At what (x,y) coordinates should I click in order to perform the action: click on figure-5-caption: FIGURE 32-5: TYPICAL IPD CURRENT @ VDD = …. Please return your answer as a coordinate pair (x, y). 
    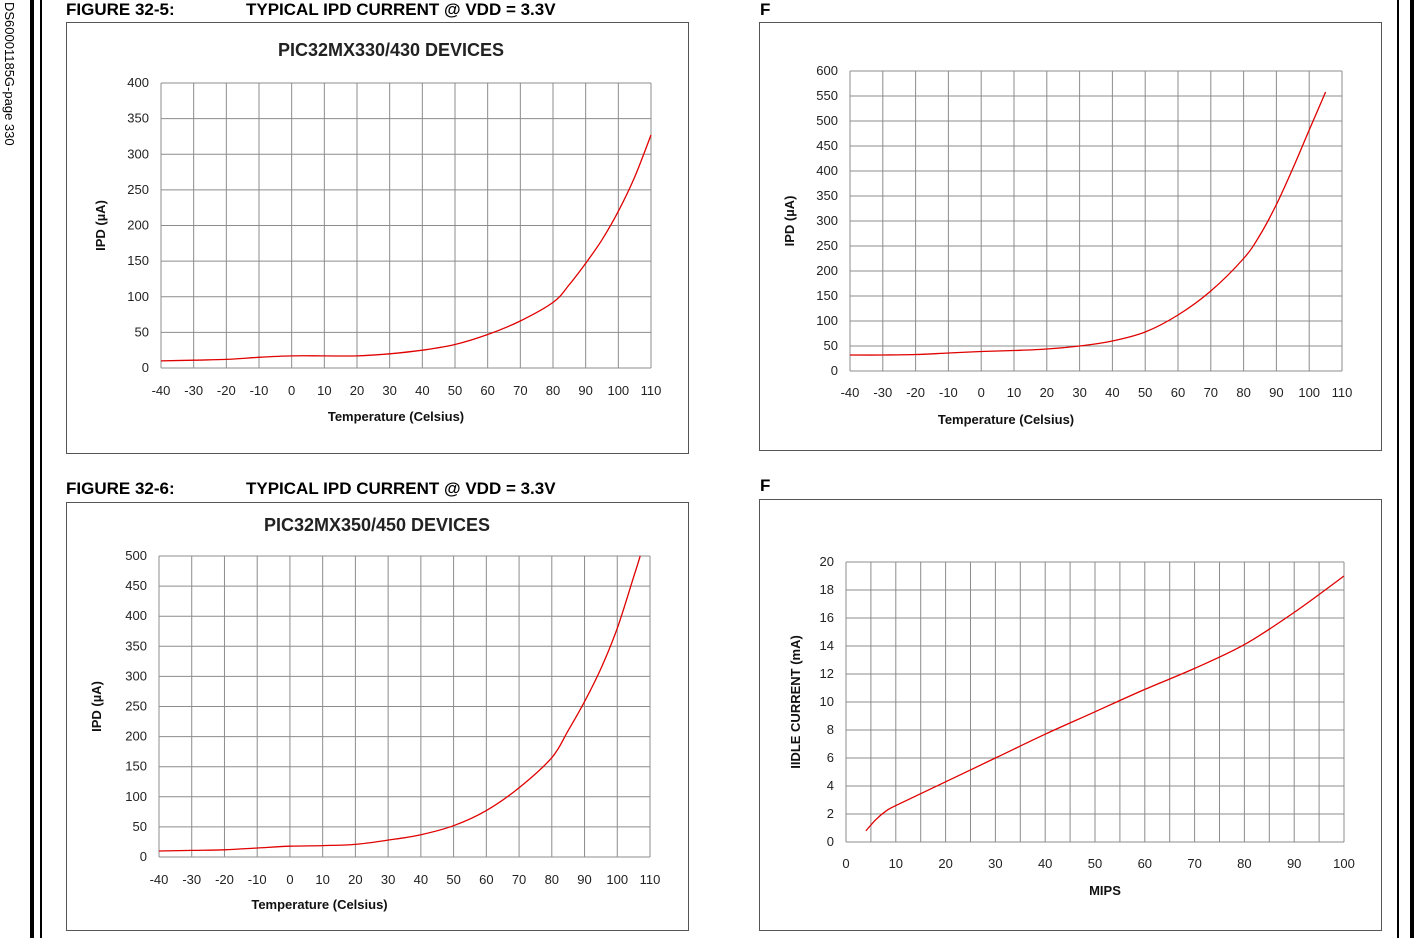
    Looking at the image, I should click on (311, 10).